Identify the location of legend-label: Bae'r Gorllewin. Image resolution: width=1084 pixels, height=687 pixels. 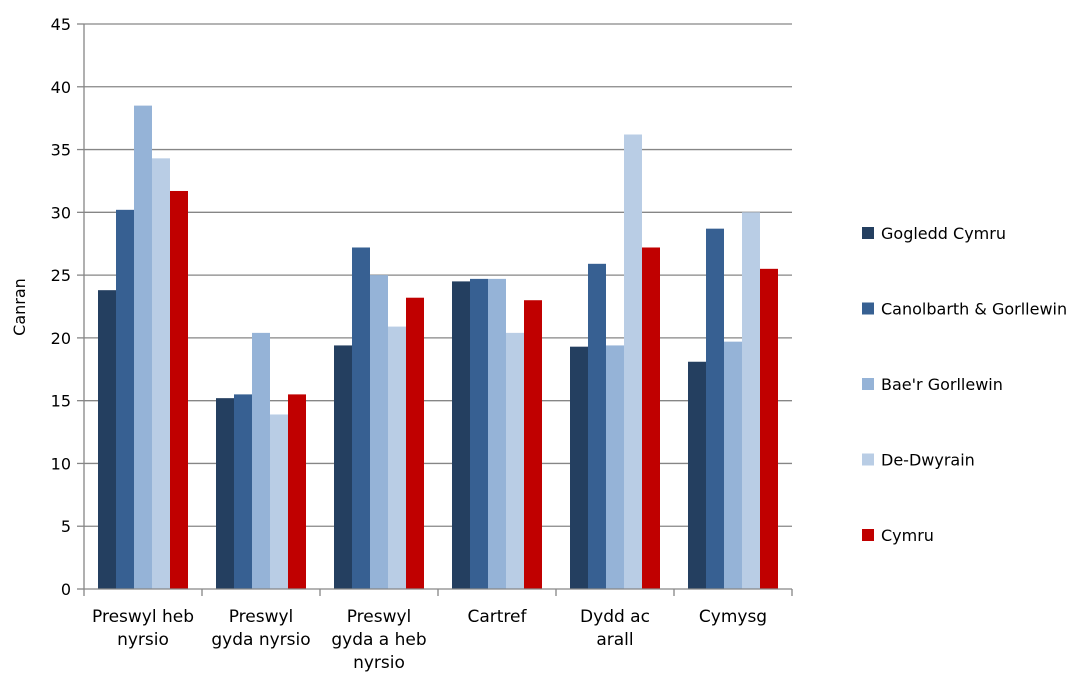
(942, 384).